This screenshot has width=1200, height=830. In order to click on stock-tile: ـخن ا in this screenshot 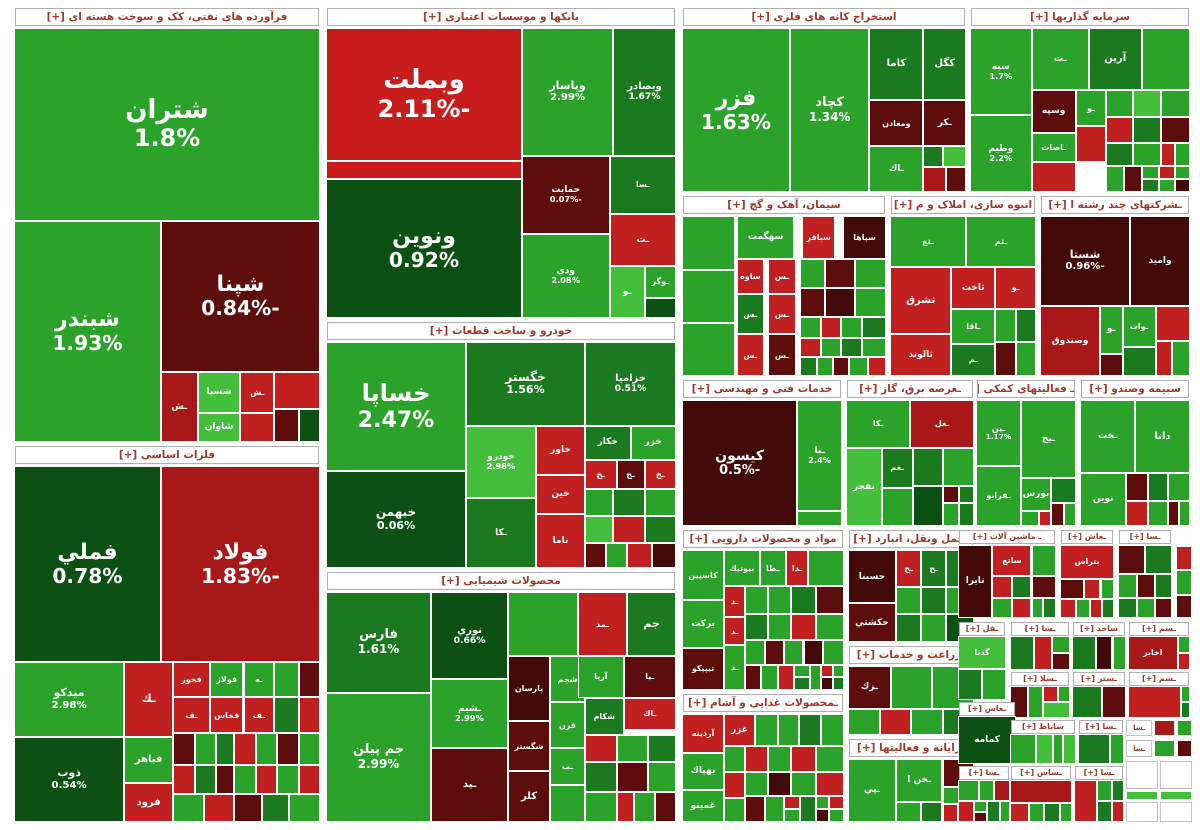, I will do `click(919, 780)`.